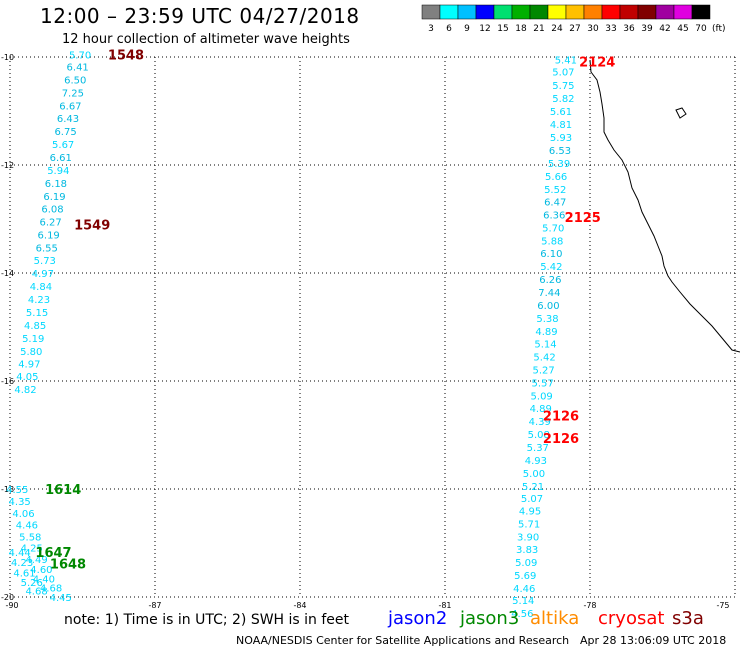  I want to click on y-tick-label: -10, so click(7, 57).